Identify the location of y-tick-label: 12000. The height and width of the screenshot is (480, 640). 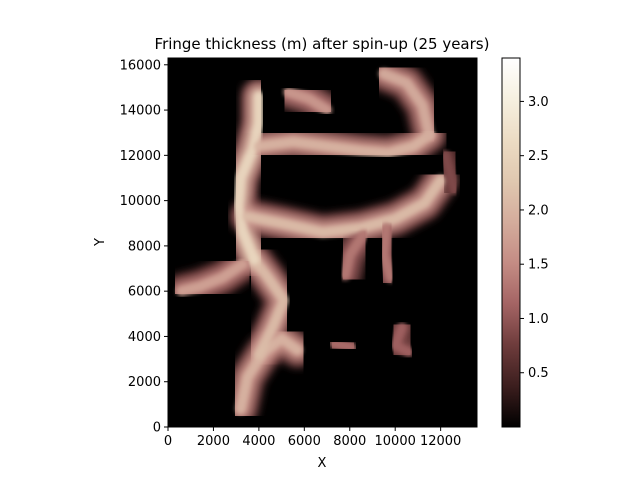
(140, 156).